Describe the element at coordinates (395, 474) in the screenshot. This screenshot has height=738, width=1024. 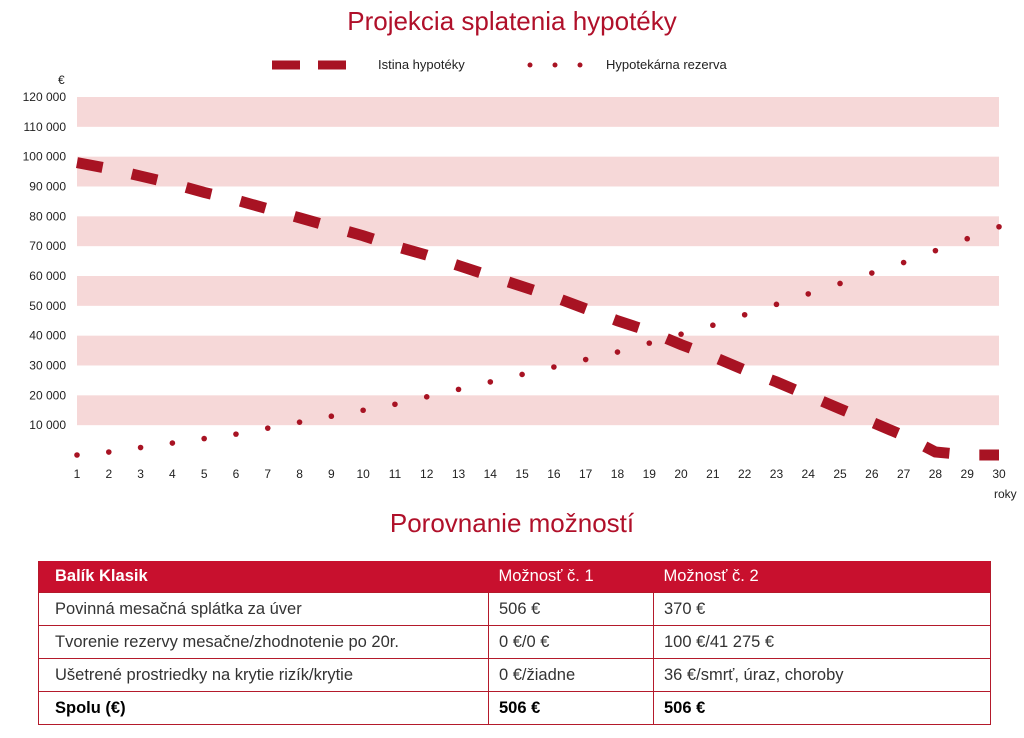
I see `x-tick-label: 11` at that location.